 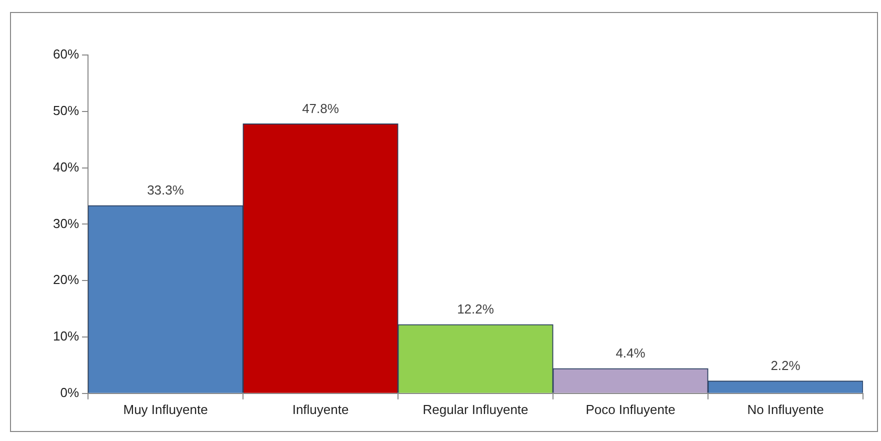 I want to click on x-tick-label: Influyente, so click(x=320, y=409).